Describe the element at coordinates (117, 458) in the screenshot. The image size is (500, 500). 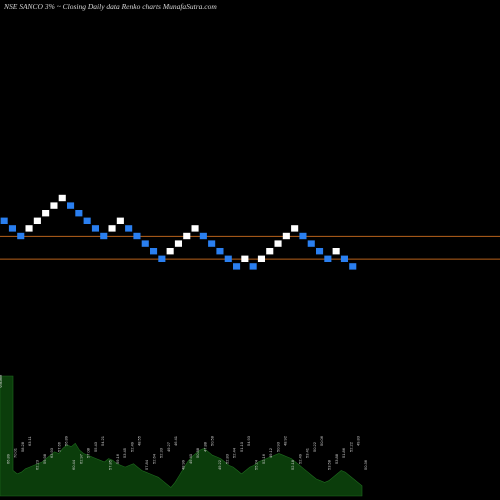
I see `volume-label: 59.16` at that location.